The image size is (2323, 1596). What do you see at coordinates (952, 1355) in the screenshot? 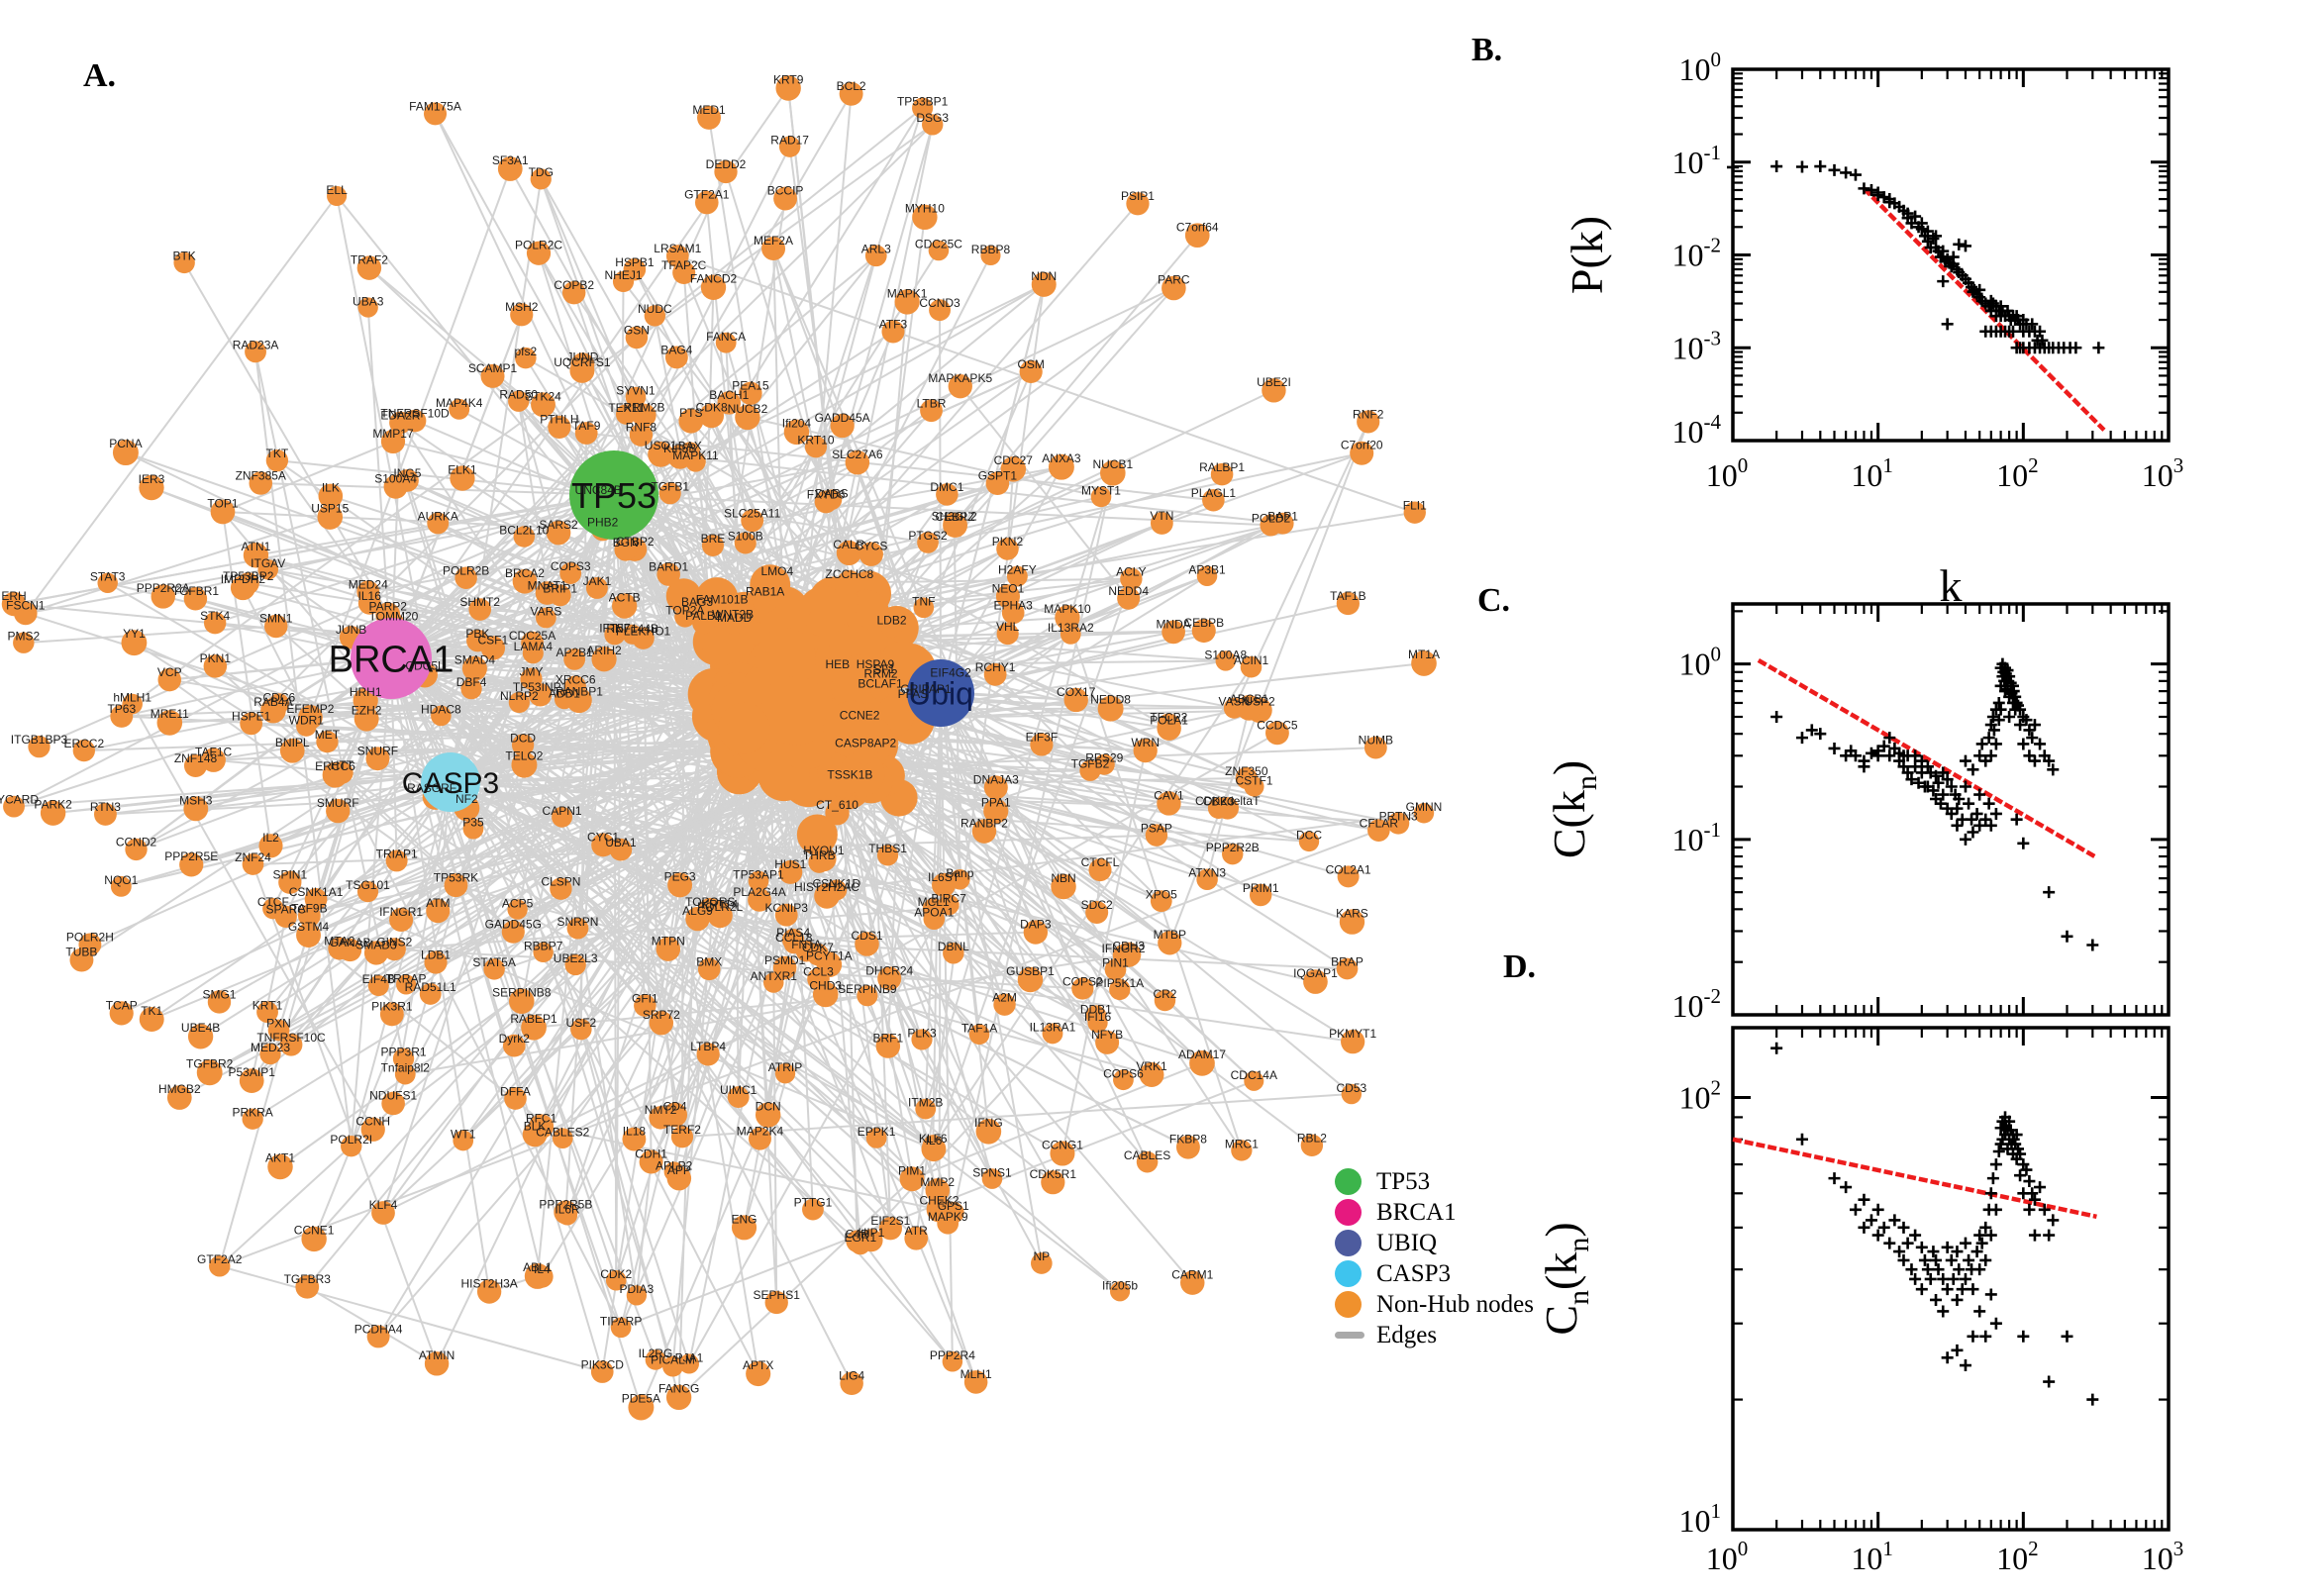
I see `gene-node-label: PPP2R4` at bounding box center [952, 1355].